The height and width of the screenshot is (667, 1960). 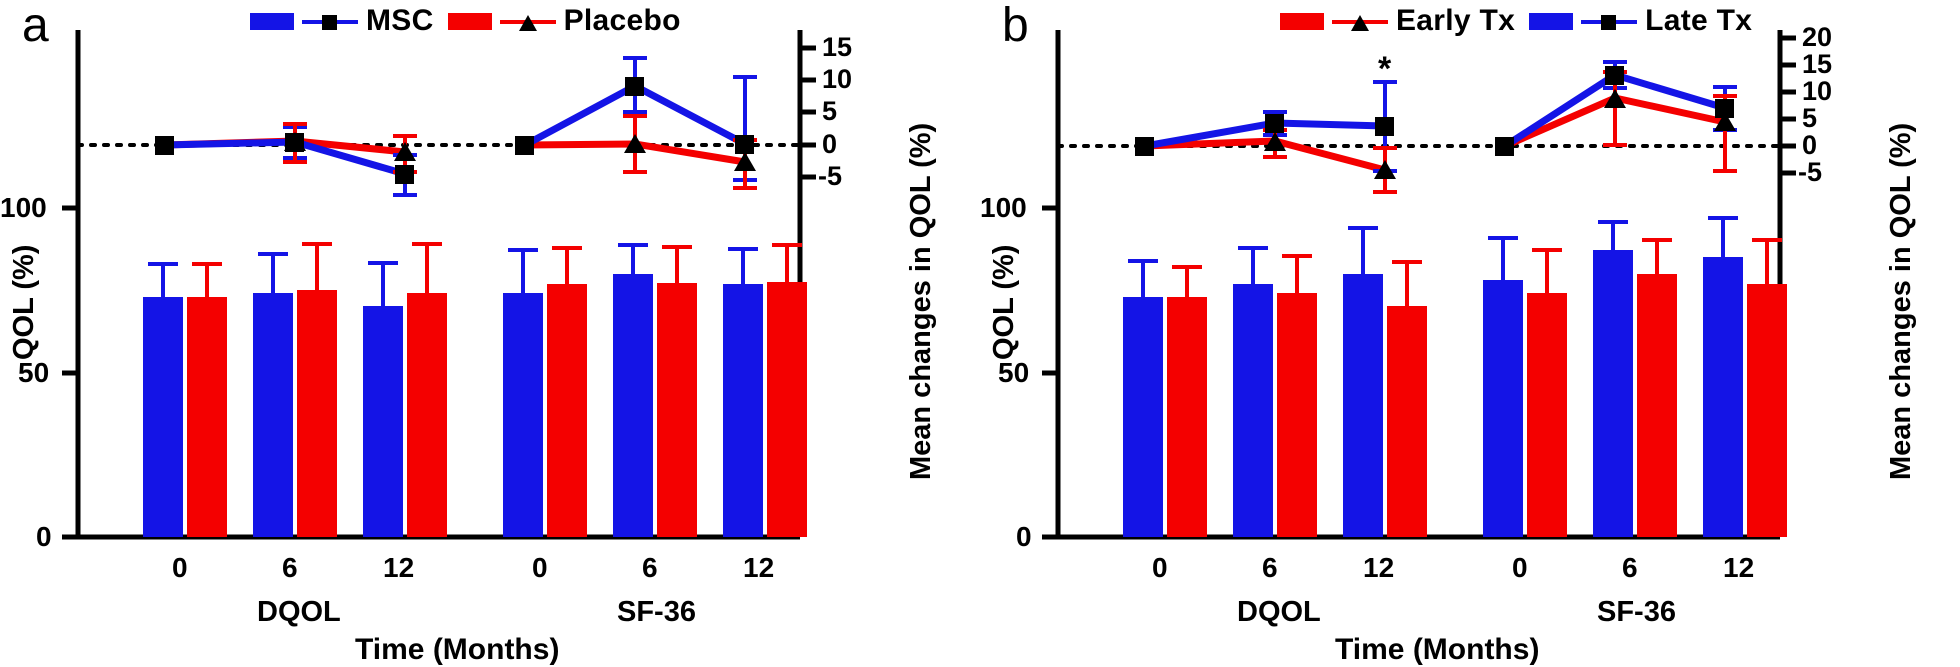 What do you see at coordinates (1636, 612) in the screenshot?
I see `panel-b-group-sf36: SF-36` at bounding box center [1636, 612].